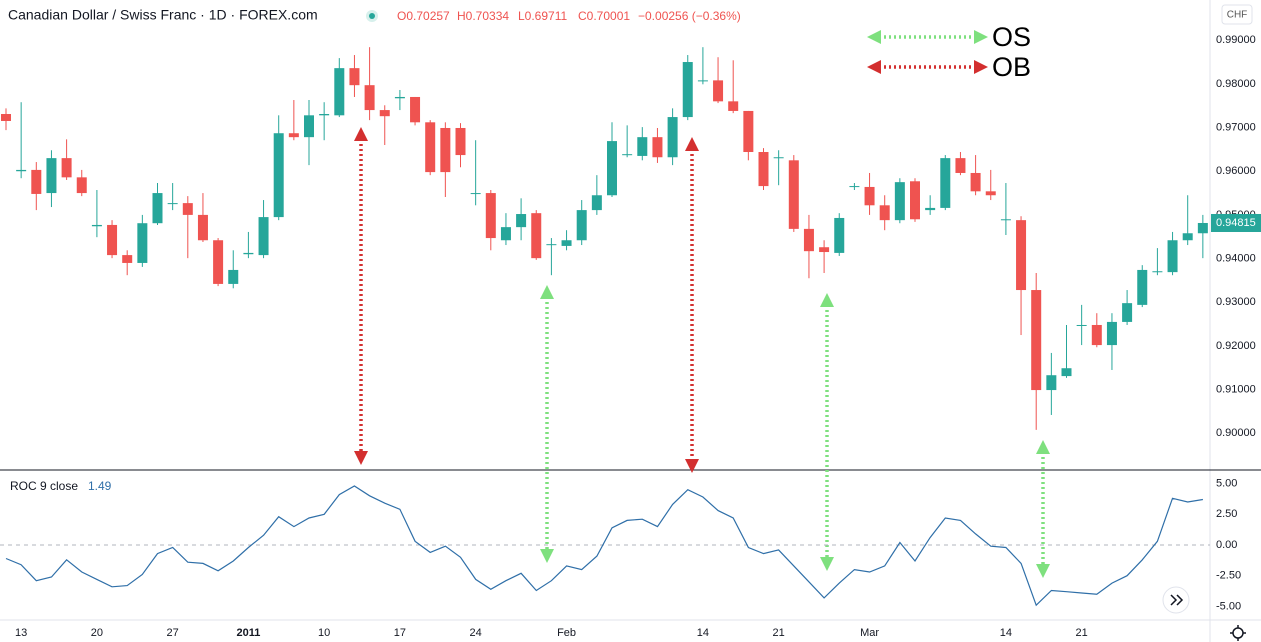 The height and width of the screenshot is (642, 1261). I want to click on settings-icon-teeth, so click(1238, 633).